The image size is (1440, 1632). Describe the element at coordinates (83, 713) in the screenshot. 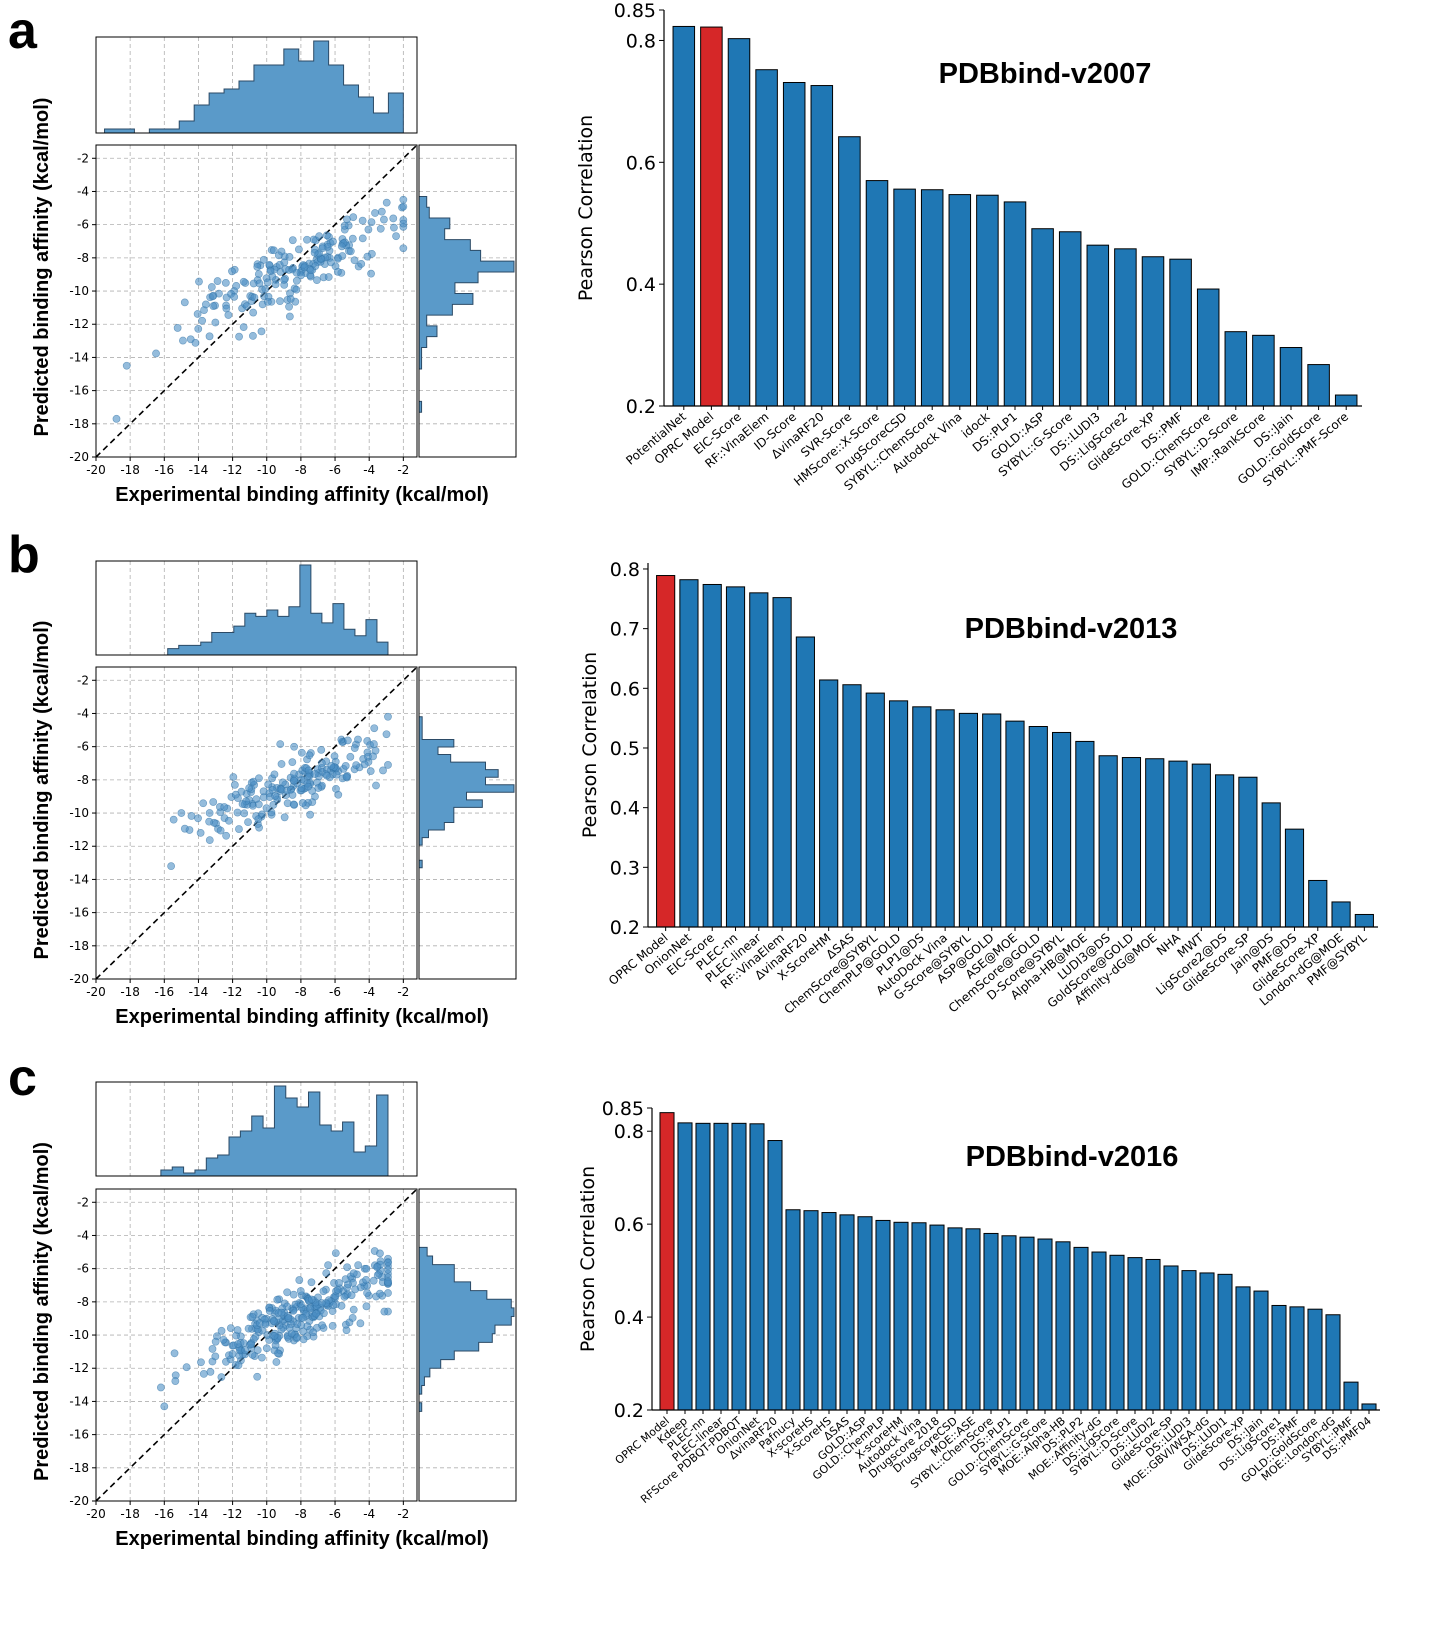

I see `y-tick-label: -4` at that location.